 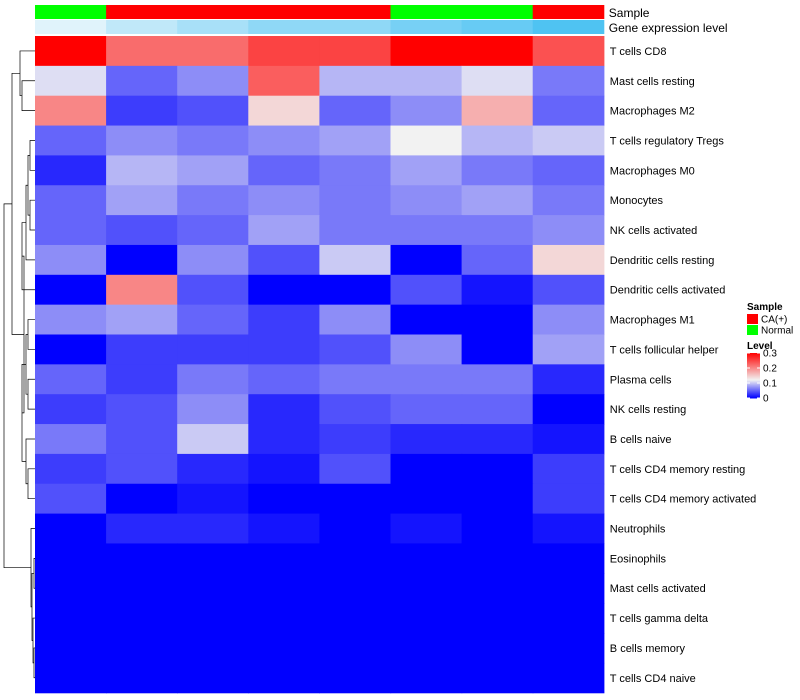 What do you see at coordinates (678, 470) in the screenshot?
I see `row-label: T cells CD4 memory resting` at bounding box center [678, 470].